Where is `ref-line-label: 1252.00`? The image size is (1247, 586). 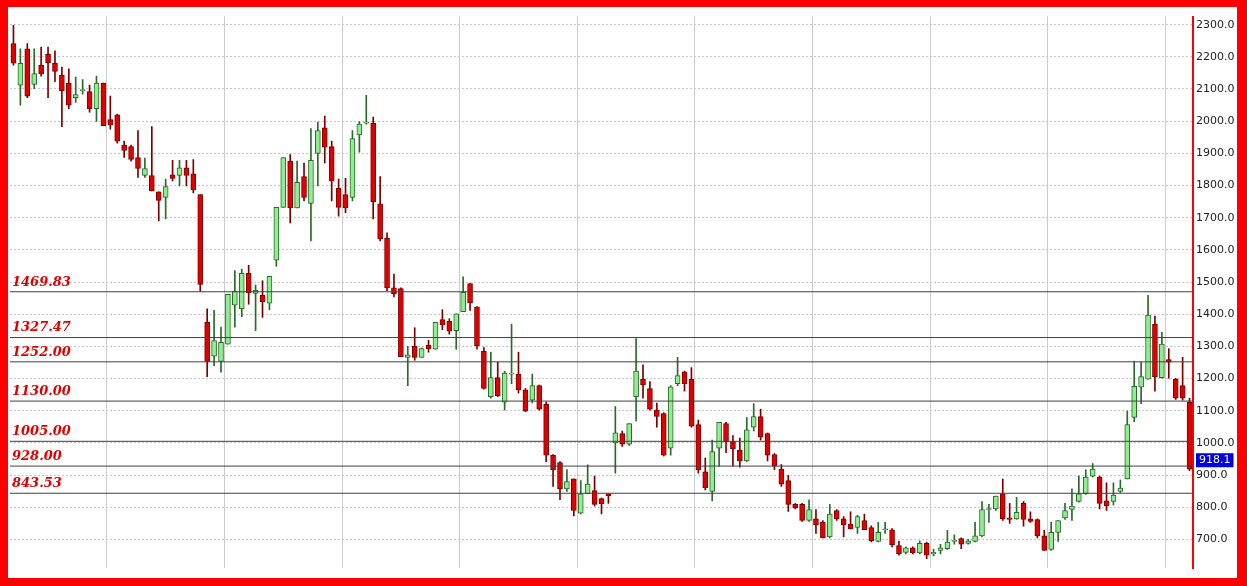 ref-line-label: 1252.00 is located at coordinates (41, 351).